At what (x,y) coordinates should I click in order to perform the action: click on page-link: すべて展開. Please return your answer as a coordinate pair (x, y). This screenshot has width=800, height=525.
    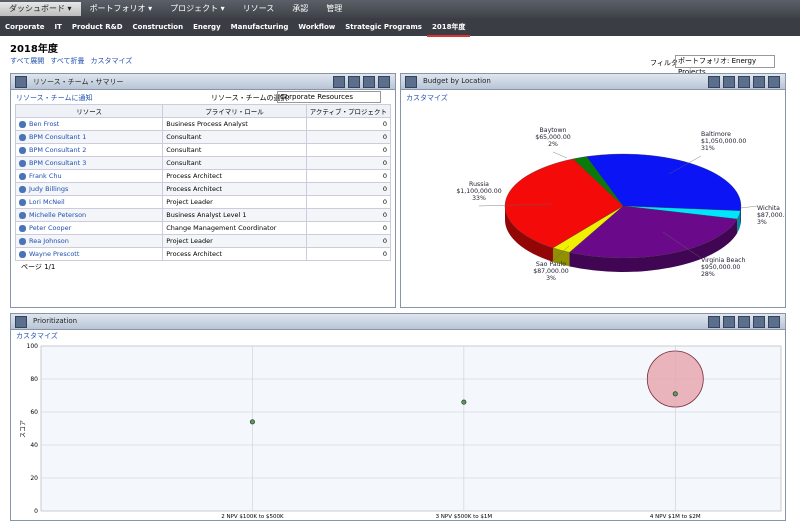
    Looking at the image, I should click on (27, 61).